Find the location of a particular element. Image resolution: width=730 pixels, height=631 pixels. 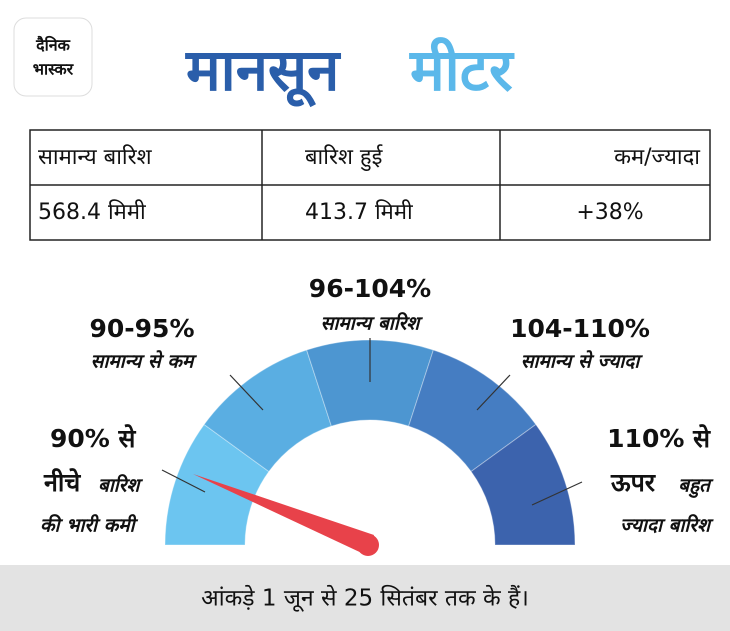

needle is located at coordinates (283, 514).